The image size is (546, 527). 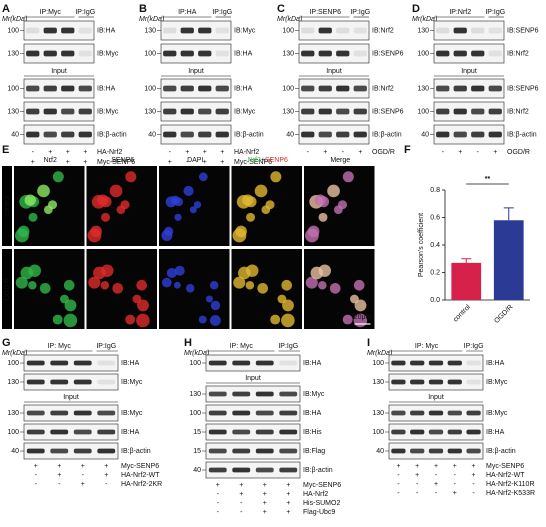 I want to click on bar, so click(x=508, y=260).